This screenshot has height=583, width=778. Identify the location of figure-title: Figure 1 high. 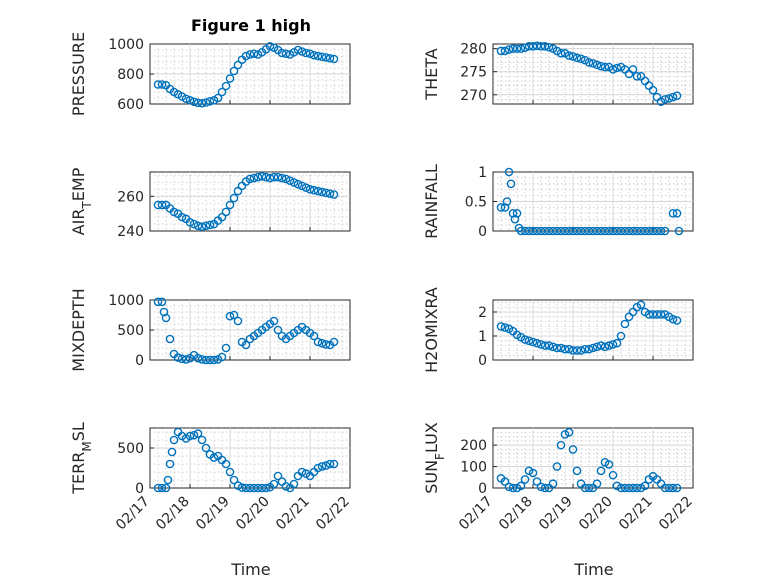
(251, 25).